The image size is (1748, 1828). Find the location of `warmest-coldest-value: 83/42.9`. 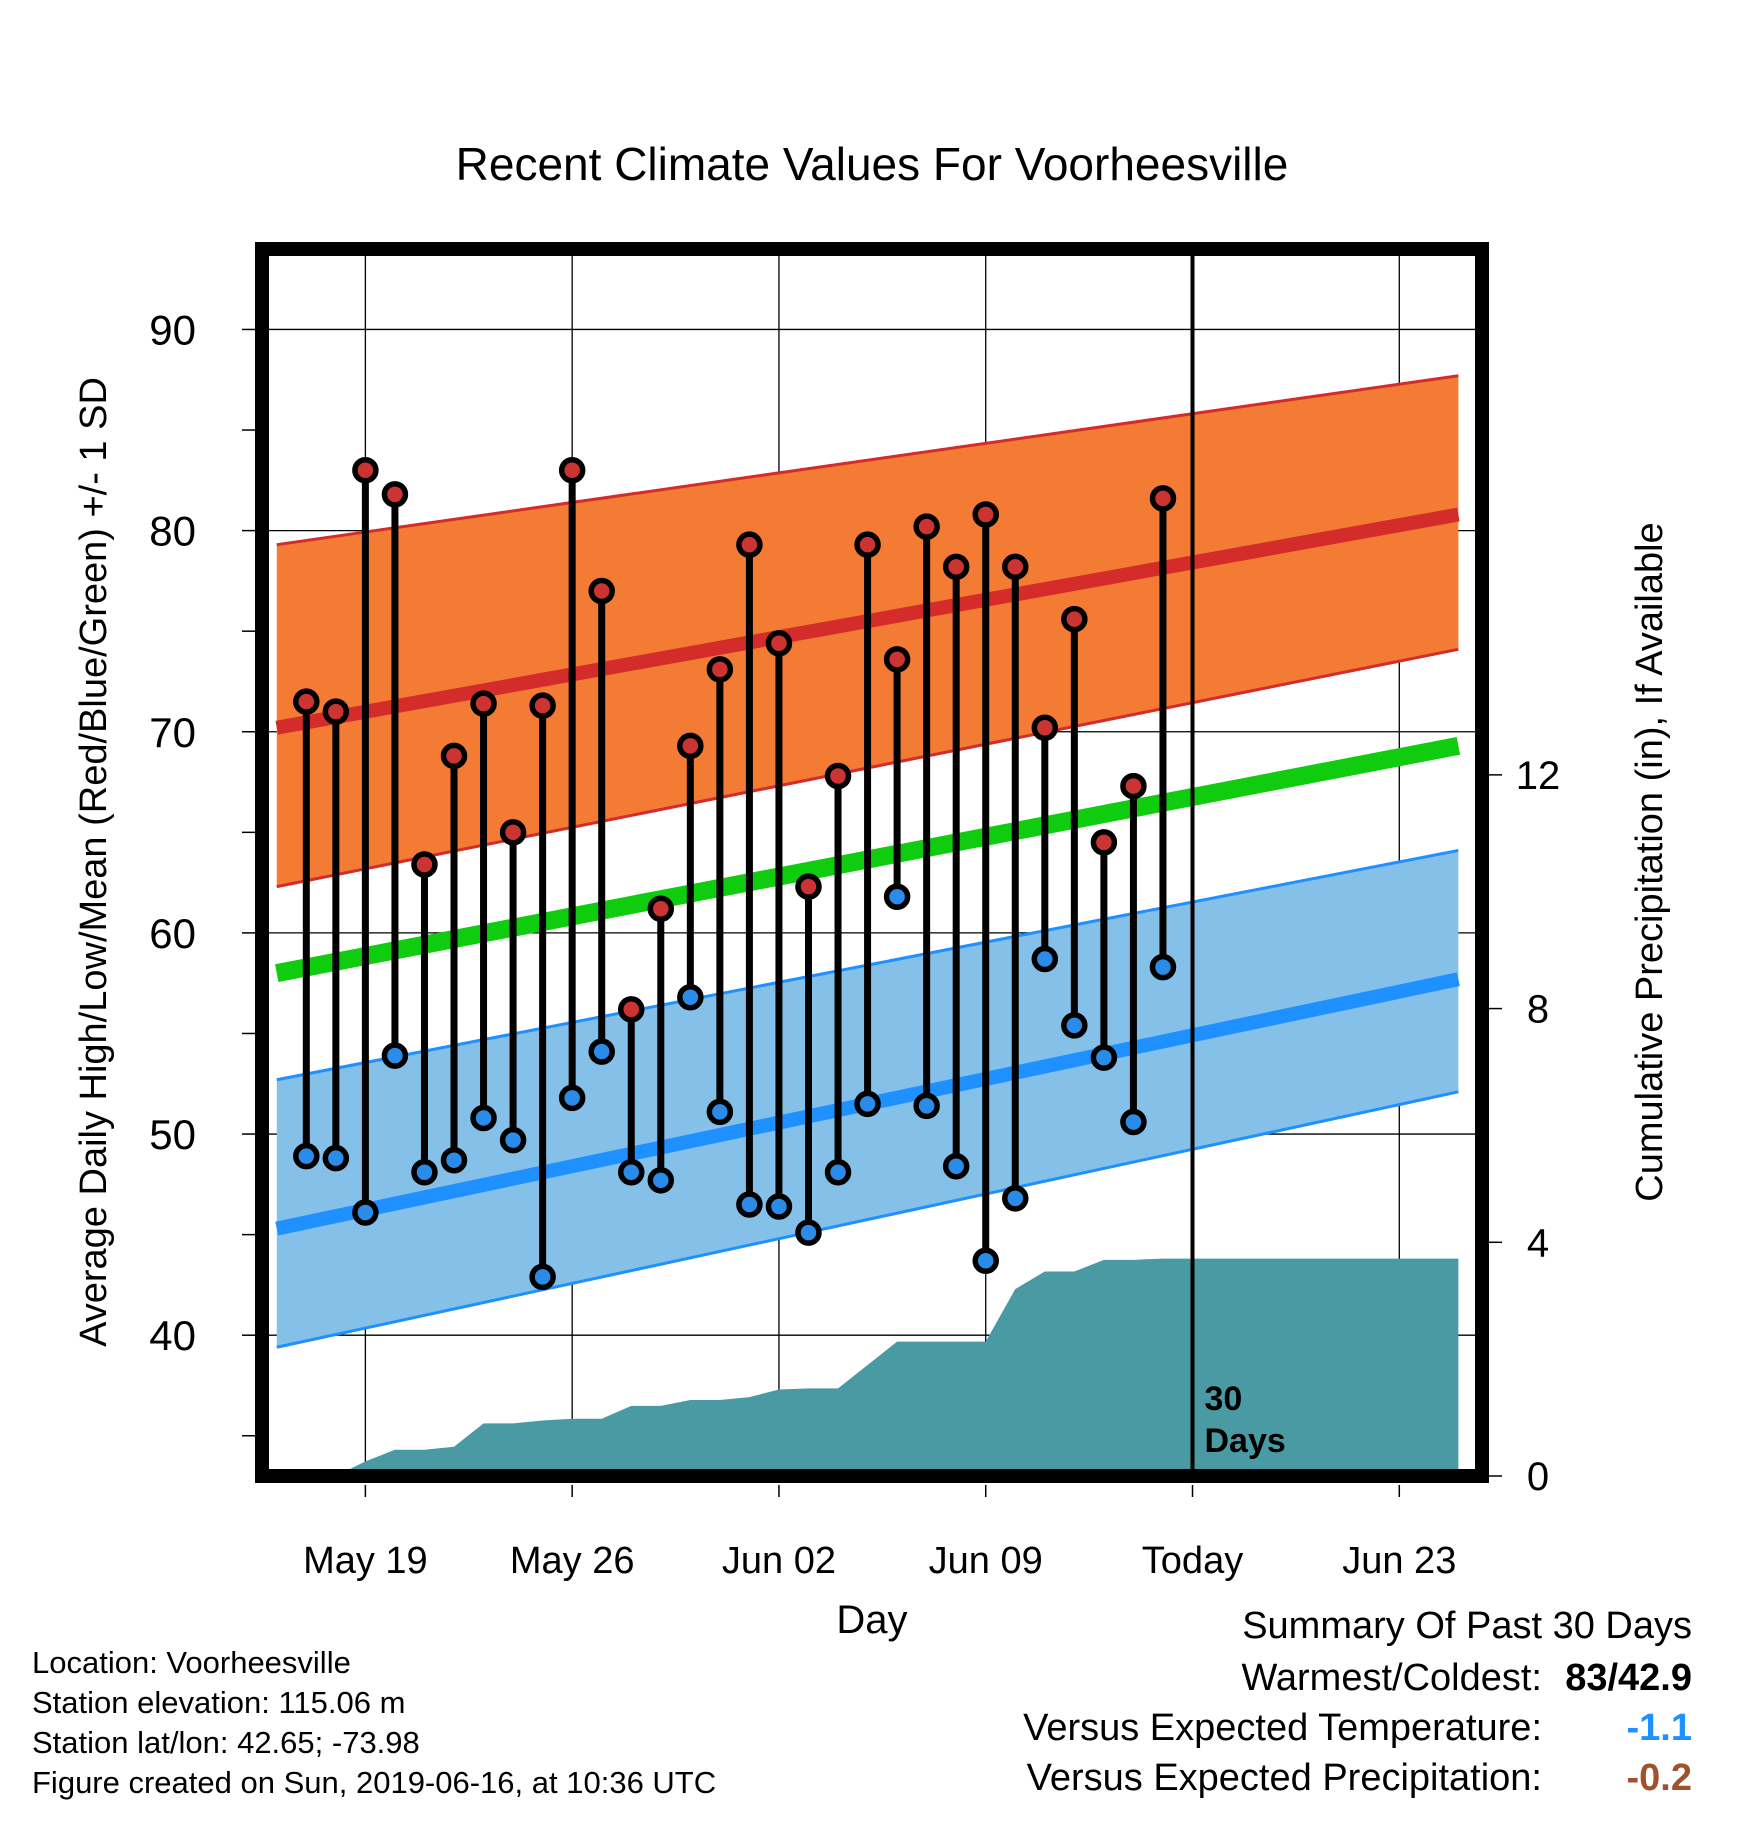

warmest-coldest-value: 83/42.9 is located at coordinates (1628, 1678).